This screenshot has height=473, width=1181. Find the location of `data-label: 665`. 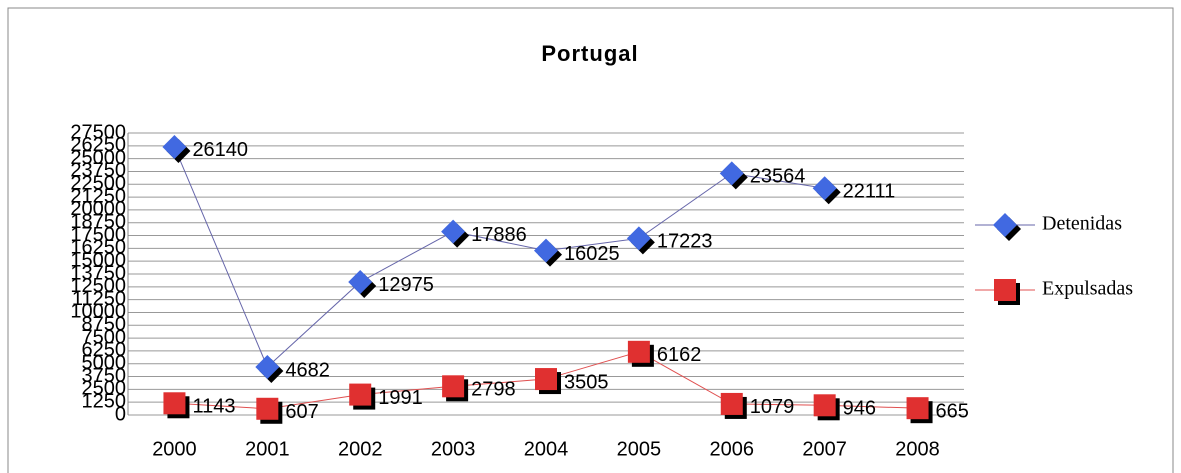

data-label: 665 is located at coordinates (952, 411).